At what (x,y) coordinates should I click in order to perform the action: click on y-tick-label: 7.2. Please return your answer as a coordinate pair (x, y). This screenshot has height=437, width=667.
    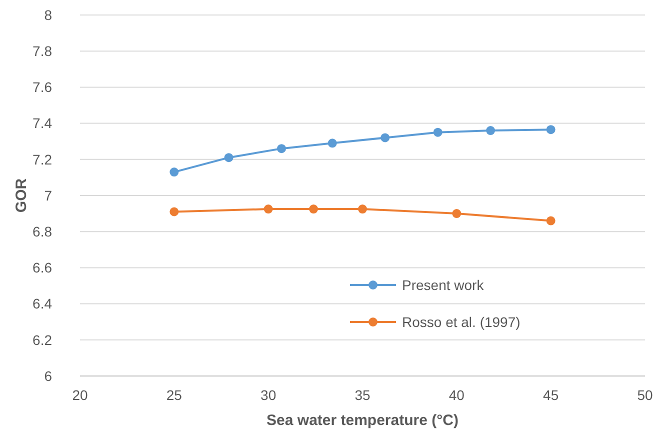
    Looking at the image, I should click on (42, 159).